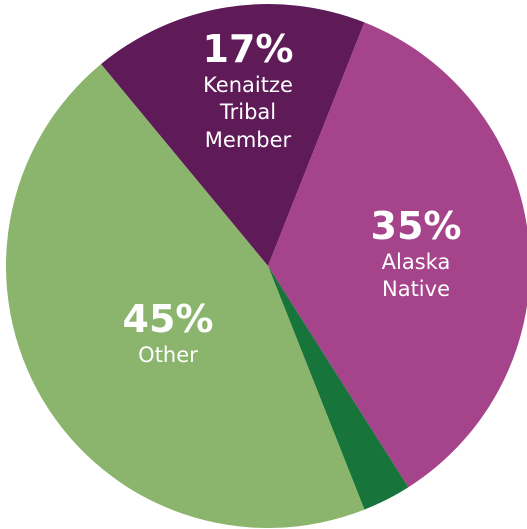 The image size is (527, 529). I want to click on slice, so click(338, 388).